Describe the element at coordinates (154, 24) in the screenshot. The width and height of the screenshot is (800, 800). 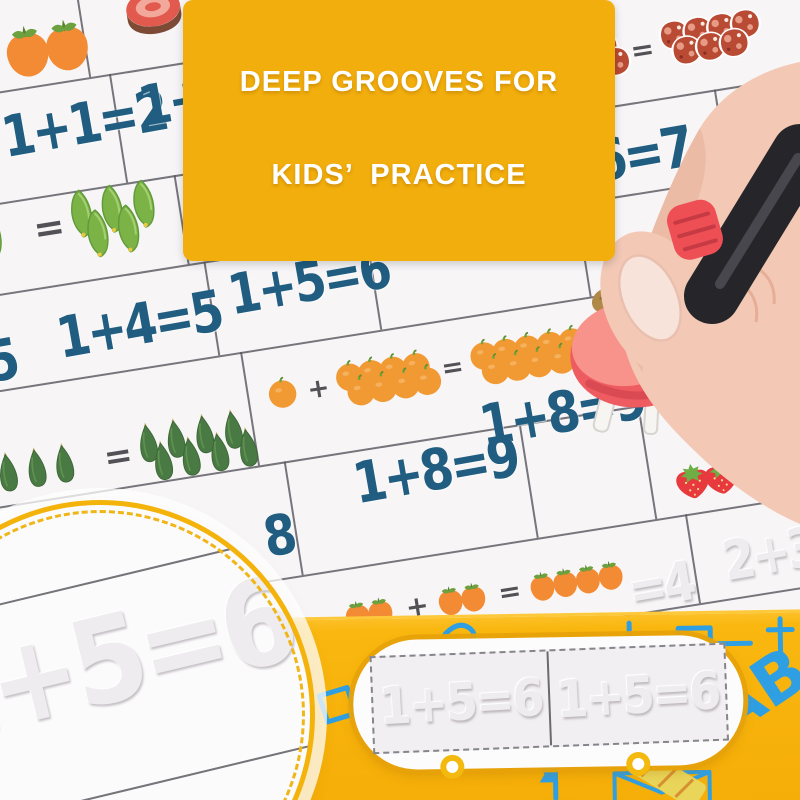
I see `steak-icon` at that location.